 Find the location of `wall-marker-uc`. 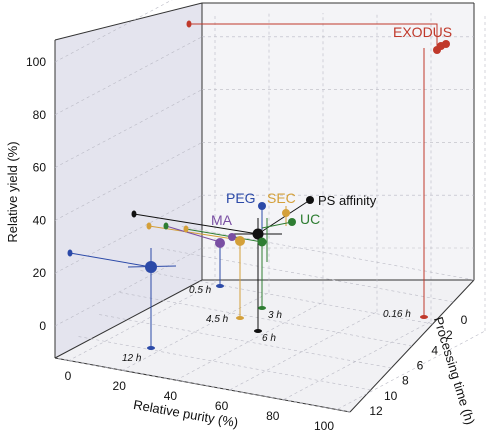

wall-marker-uc is located at coordinates (166, 226).